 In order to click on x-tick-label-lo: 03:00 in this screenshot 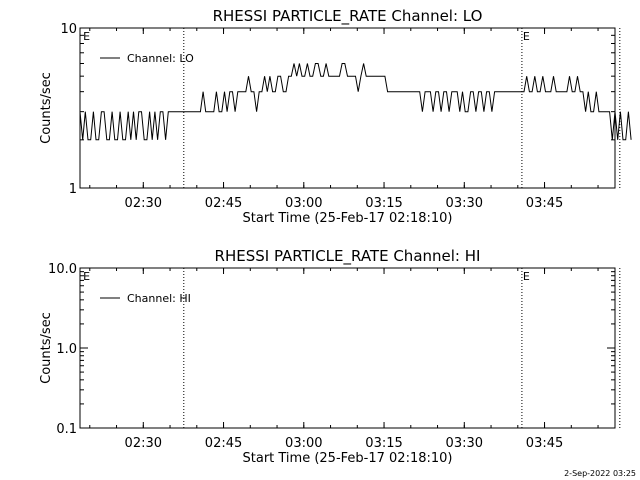, I will do `click(303, 203)`.